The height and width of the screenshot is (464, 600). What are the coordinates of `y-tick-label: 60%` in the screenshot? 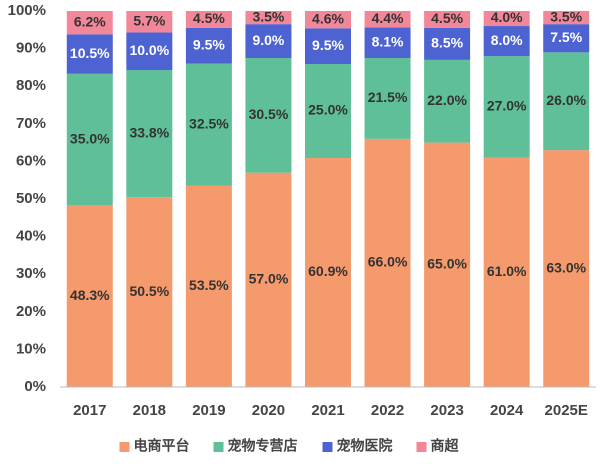 It's located at (31, 160).